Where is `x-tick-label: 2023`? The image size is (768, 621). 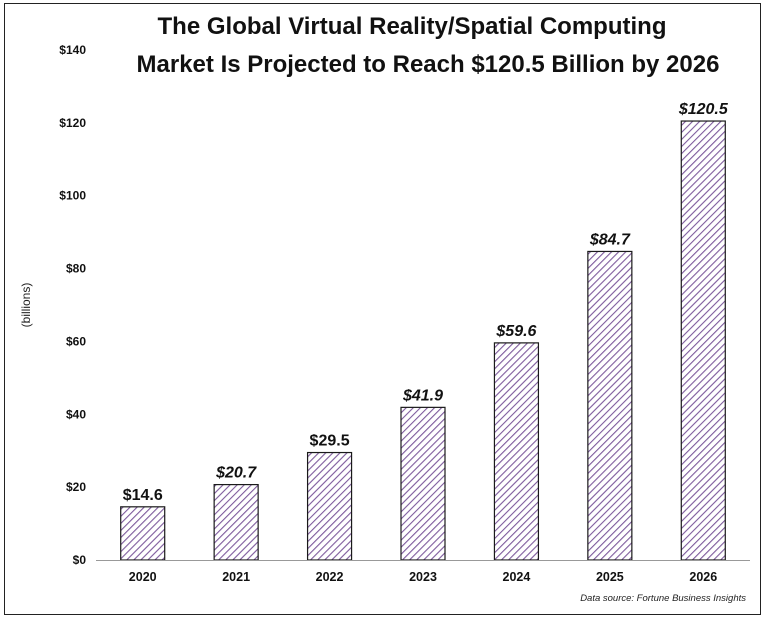 x-tick-label: 2023 is located at coordinates (423, 577).